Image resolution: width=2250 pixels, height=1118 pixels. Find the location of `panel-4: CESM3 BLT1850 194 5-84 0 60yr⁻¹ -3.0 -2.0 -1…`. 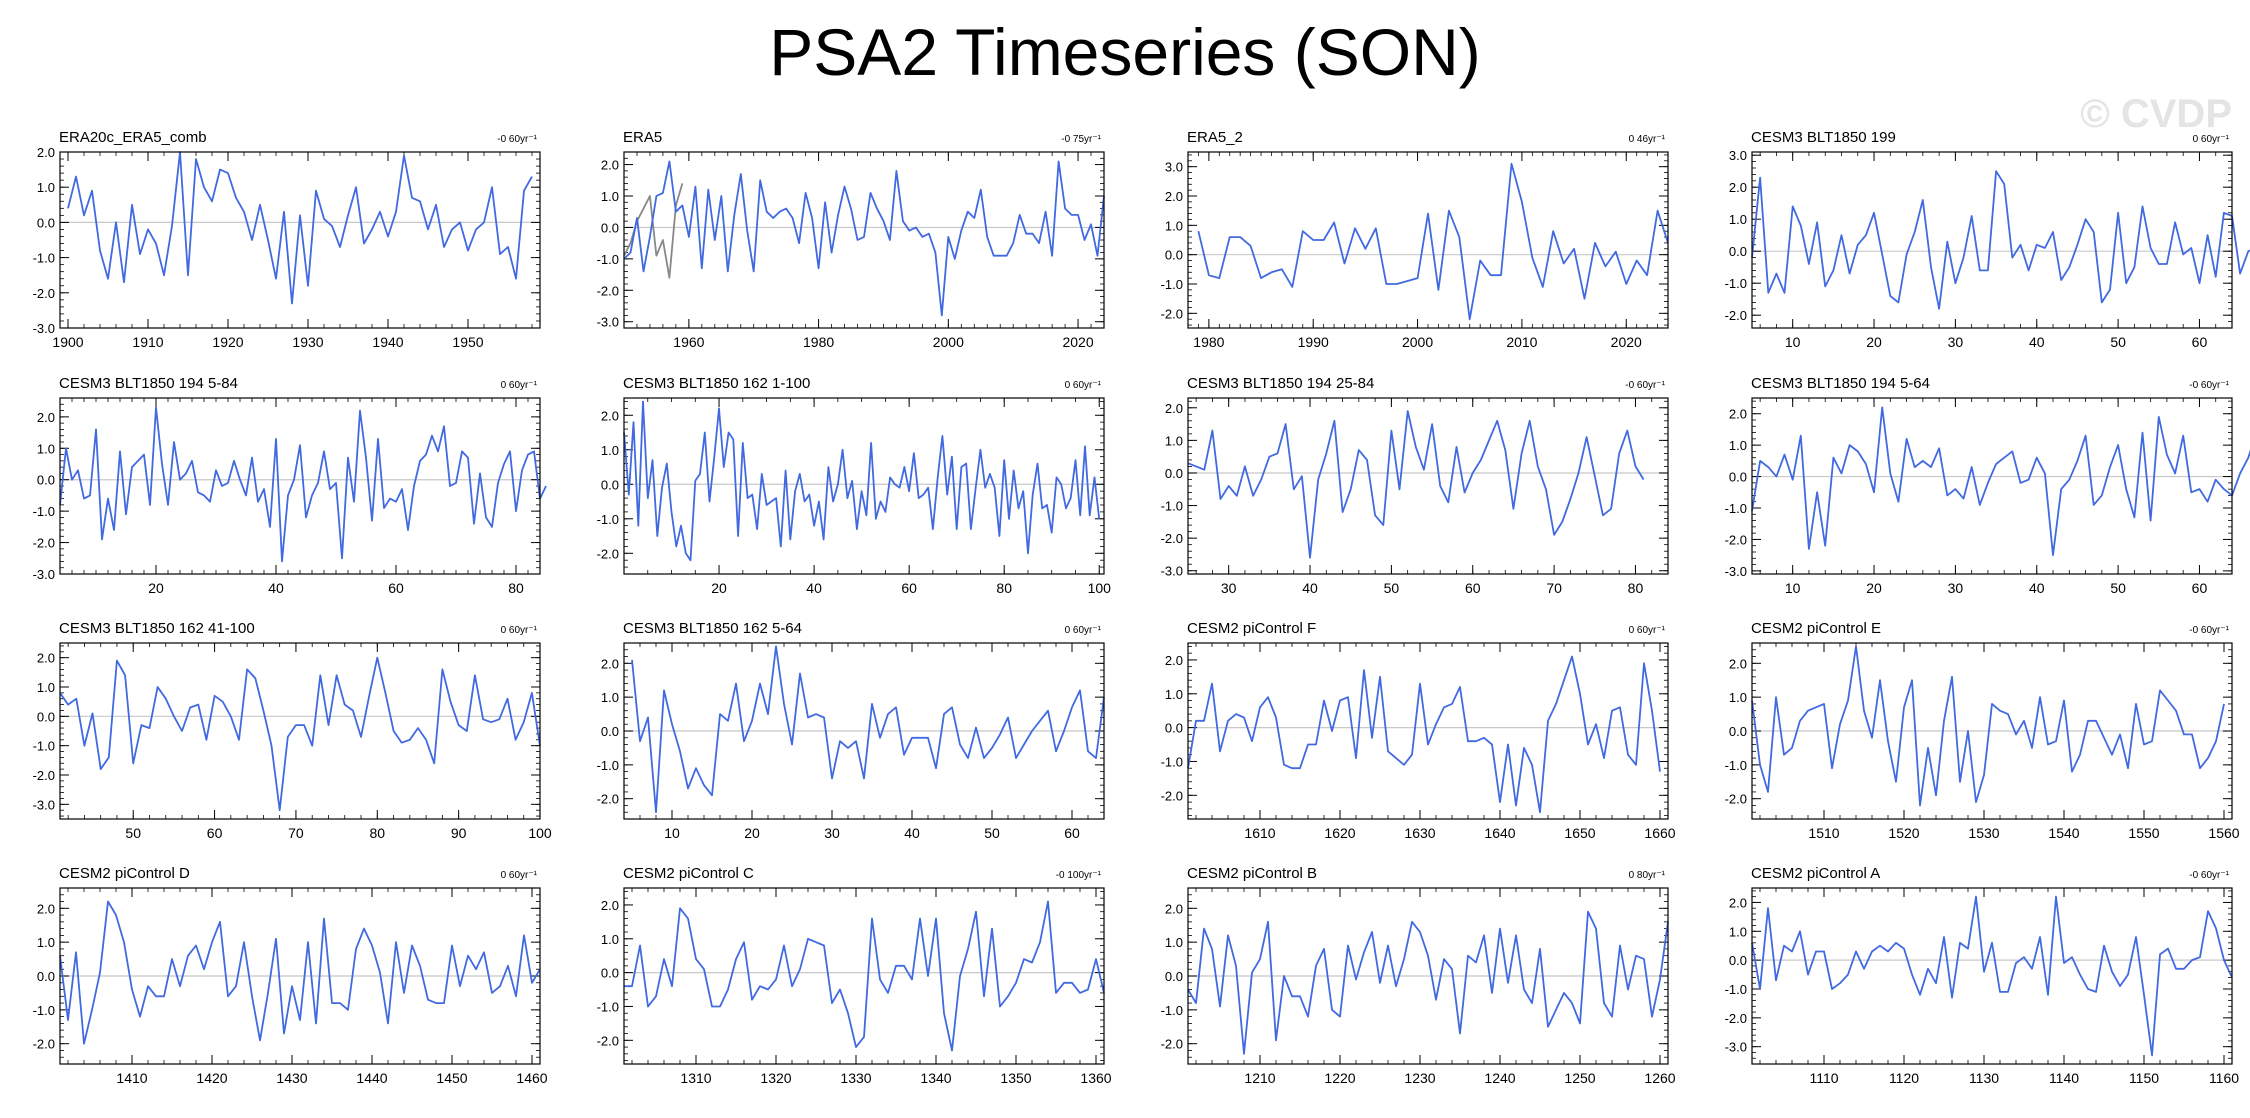

panel-4: CESM3 BLT1850 194 5-84 0 60yr⁻¹ -3.0 -2.0 -1… is located at coordinates (290, 485).